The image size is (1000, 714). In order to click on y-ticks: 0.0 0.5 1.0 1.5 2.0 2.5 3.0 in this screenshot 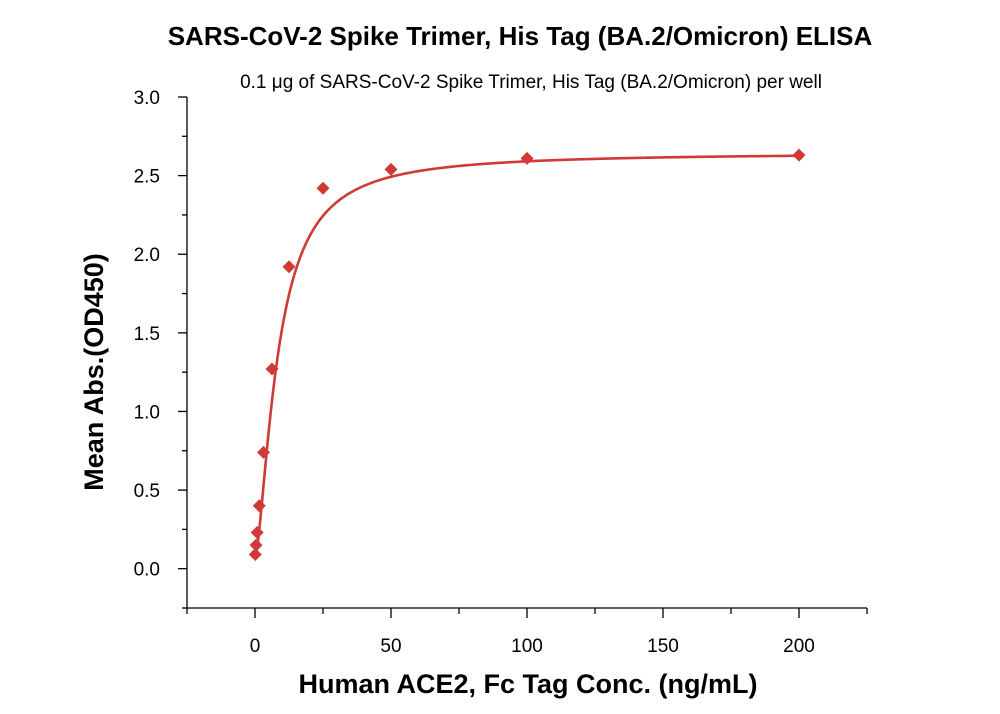, I will do `click(160, 348)`.